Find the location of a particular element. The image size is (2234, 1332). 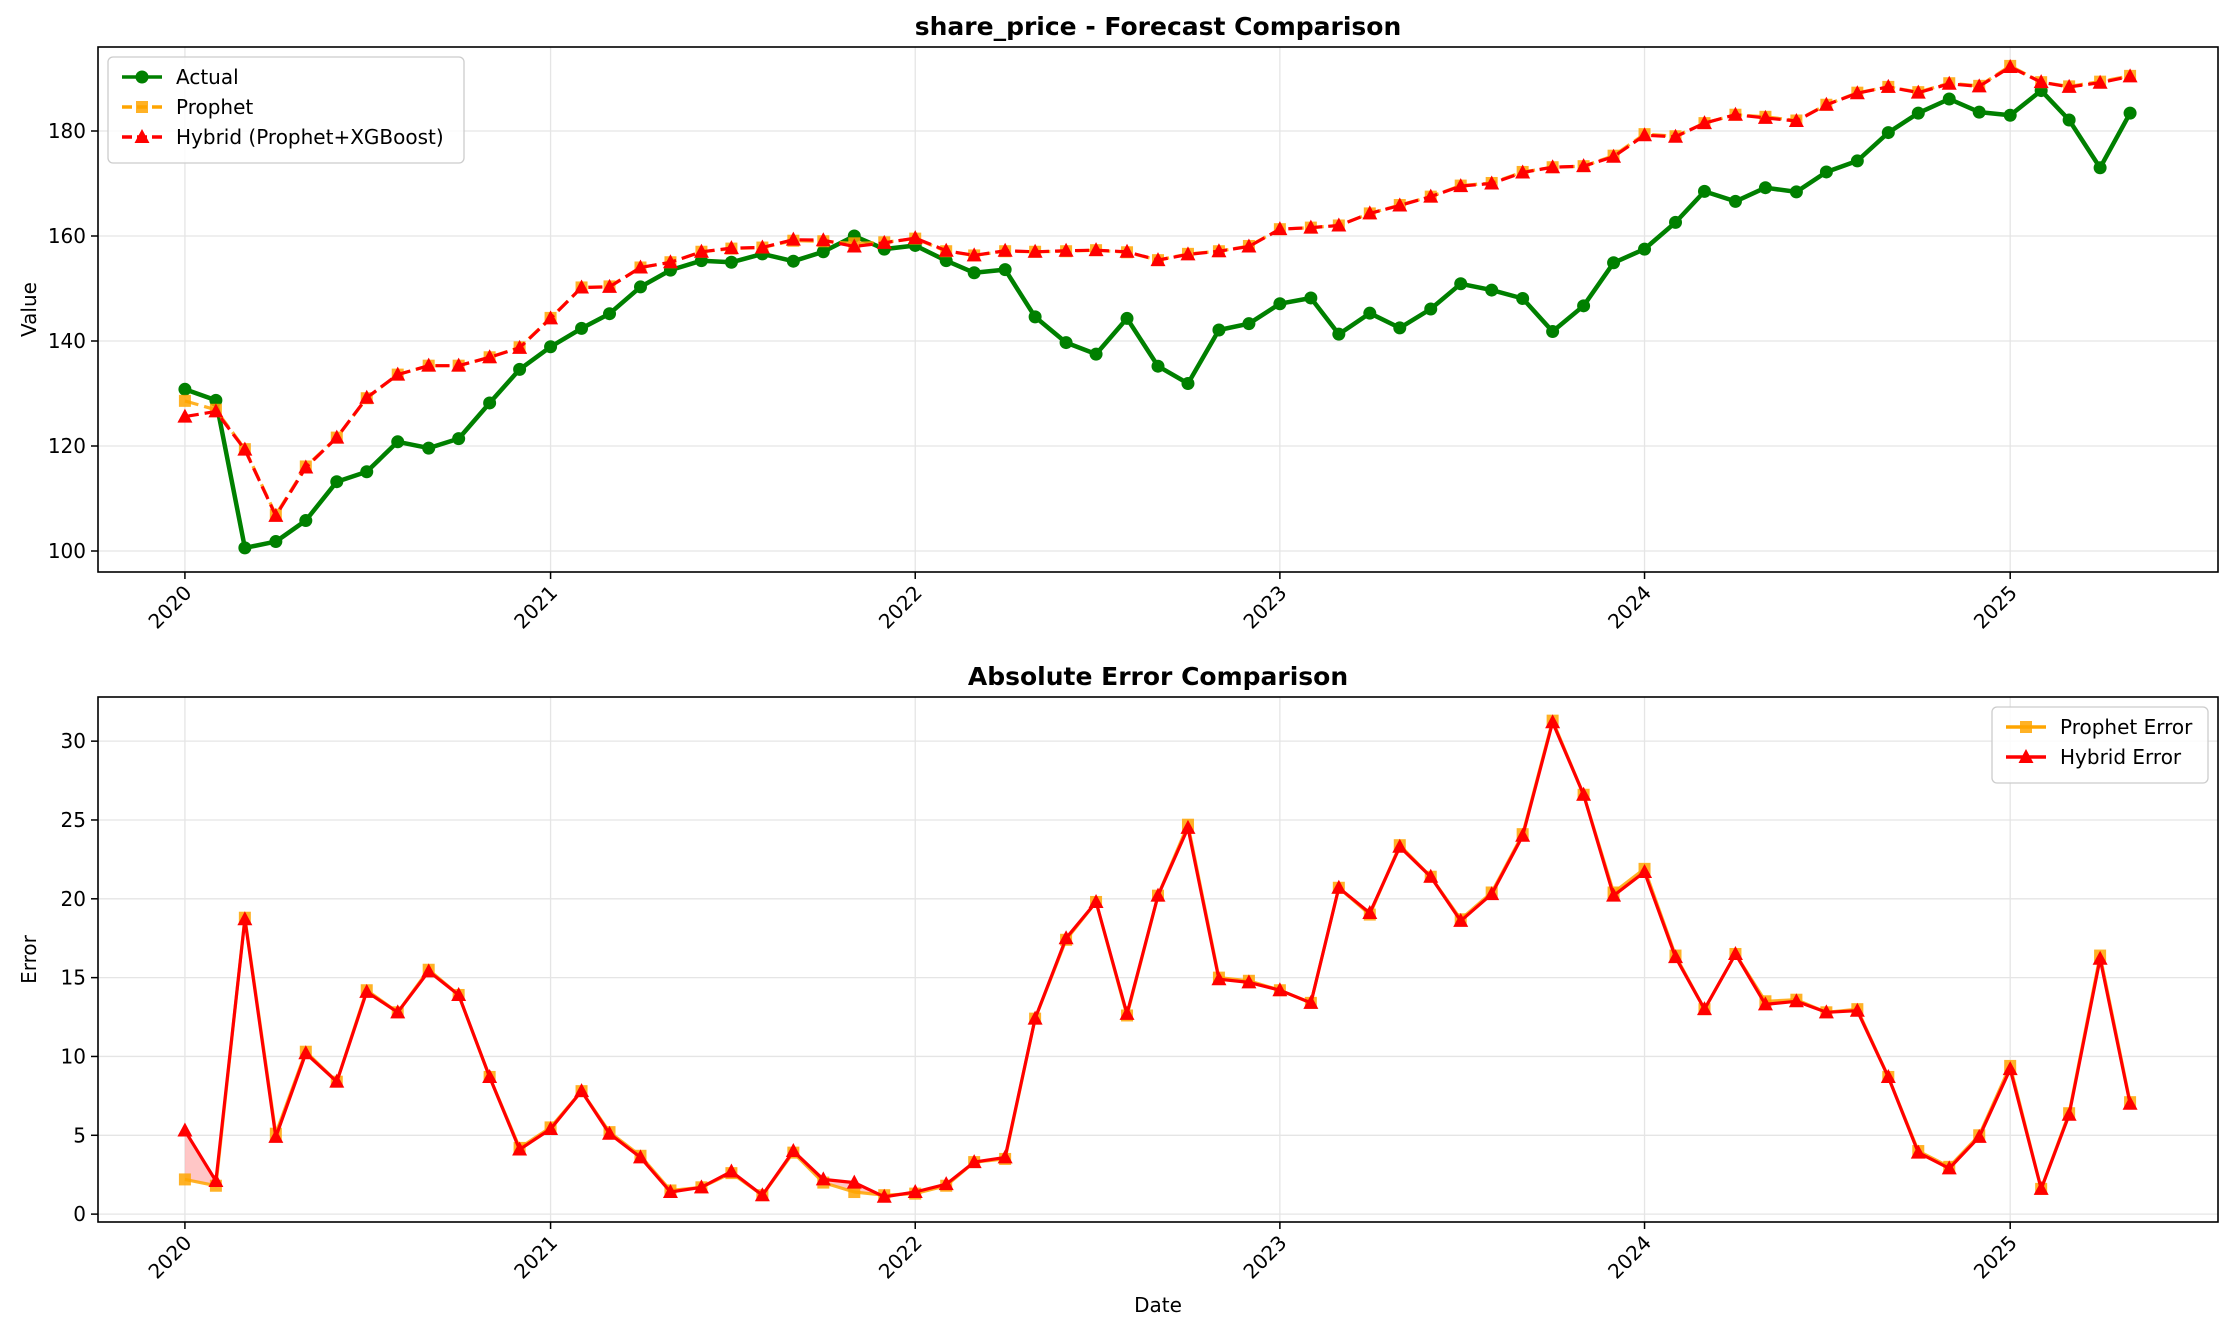

x-tick-label: 2022 is located at coordinates (900, 607).